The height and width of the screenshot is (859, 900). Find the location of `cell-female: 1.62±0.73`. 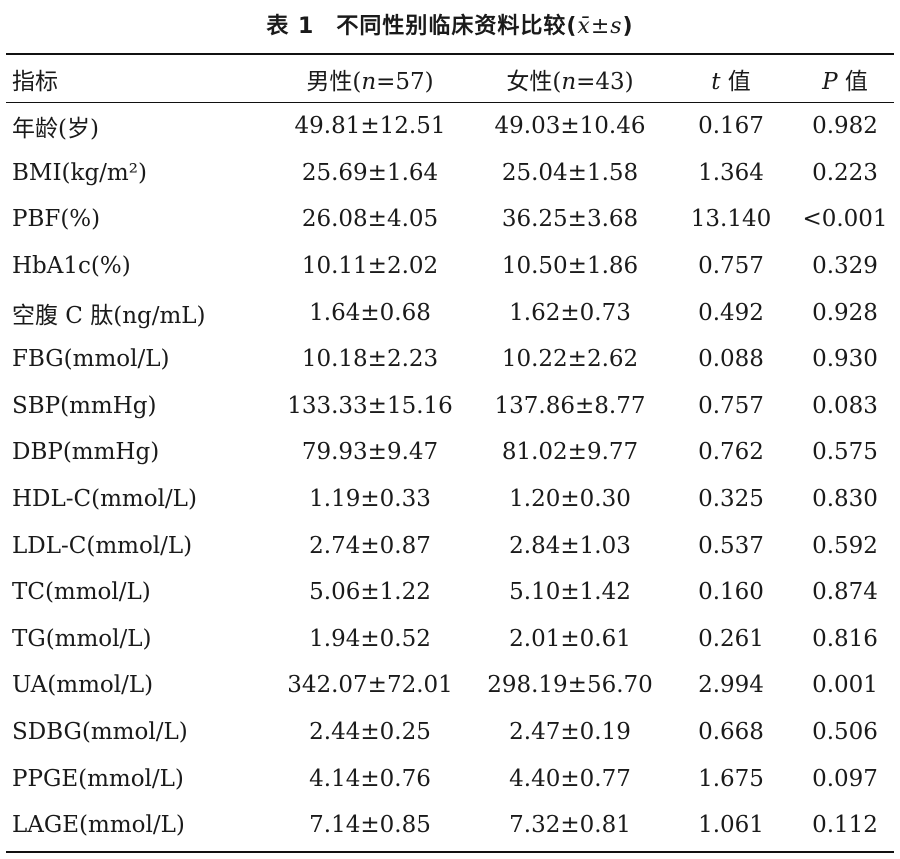

cell-female: 1.62±0.73 is located at coordinates (570, 312).